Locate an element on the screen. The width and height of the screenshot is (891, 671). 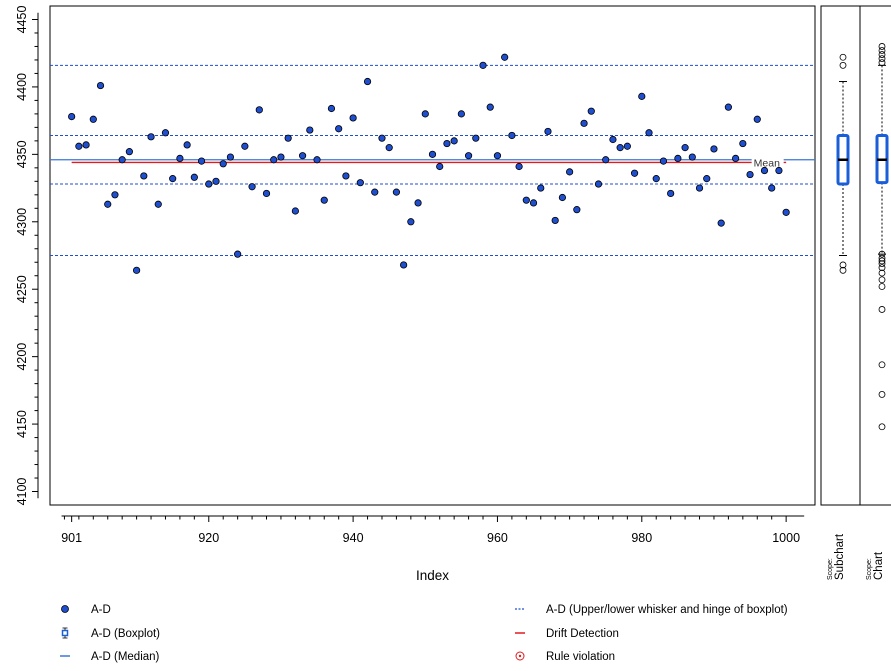
legend-item: A-D (Boxplot) is located at coordinates (110, 633).